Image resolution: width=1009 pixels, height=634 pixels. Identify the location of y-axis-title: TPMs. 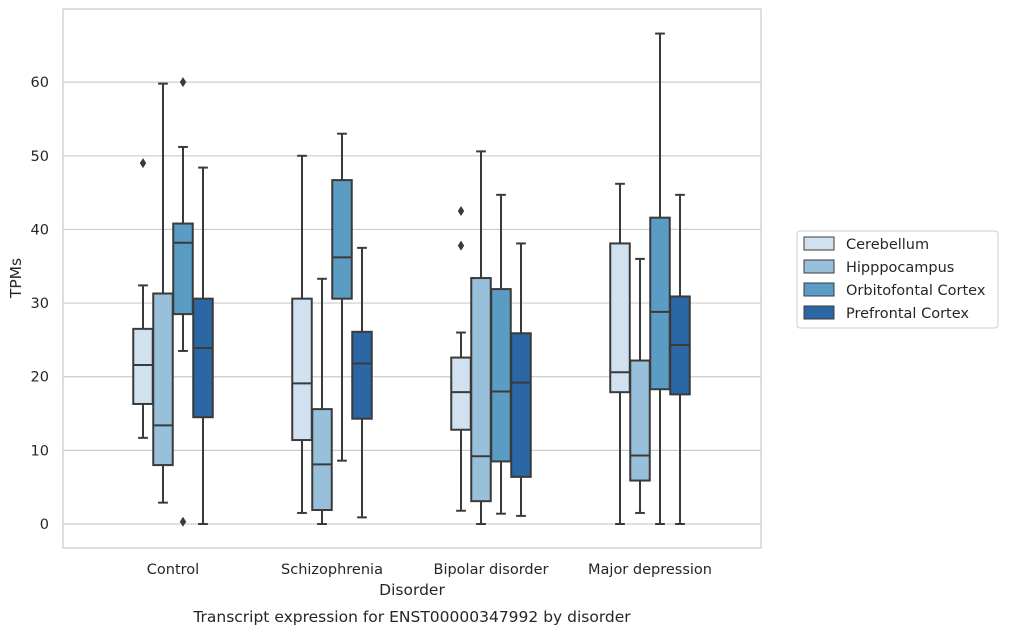
(16, 278).